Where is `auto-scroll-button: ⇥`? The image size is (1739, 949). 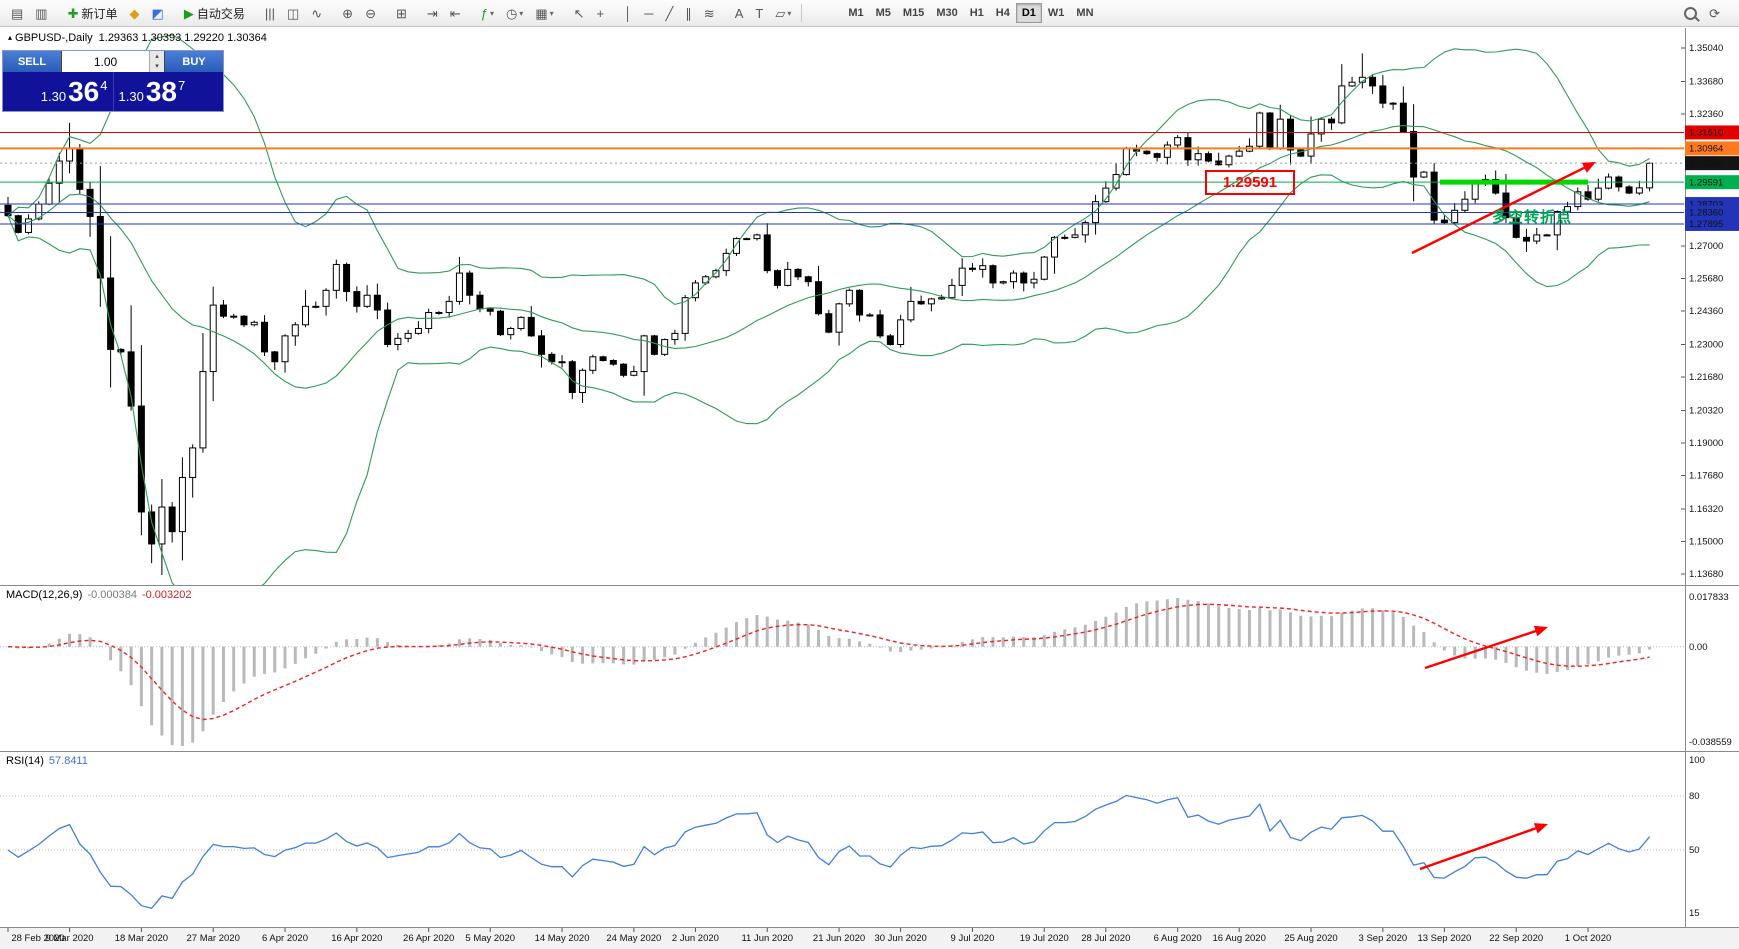 auto-scroll-button: ⇥ is located at coordinates (432, 13).